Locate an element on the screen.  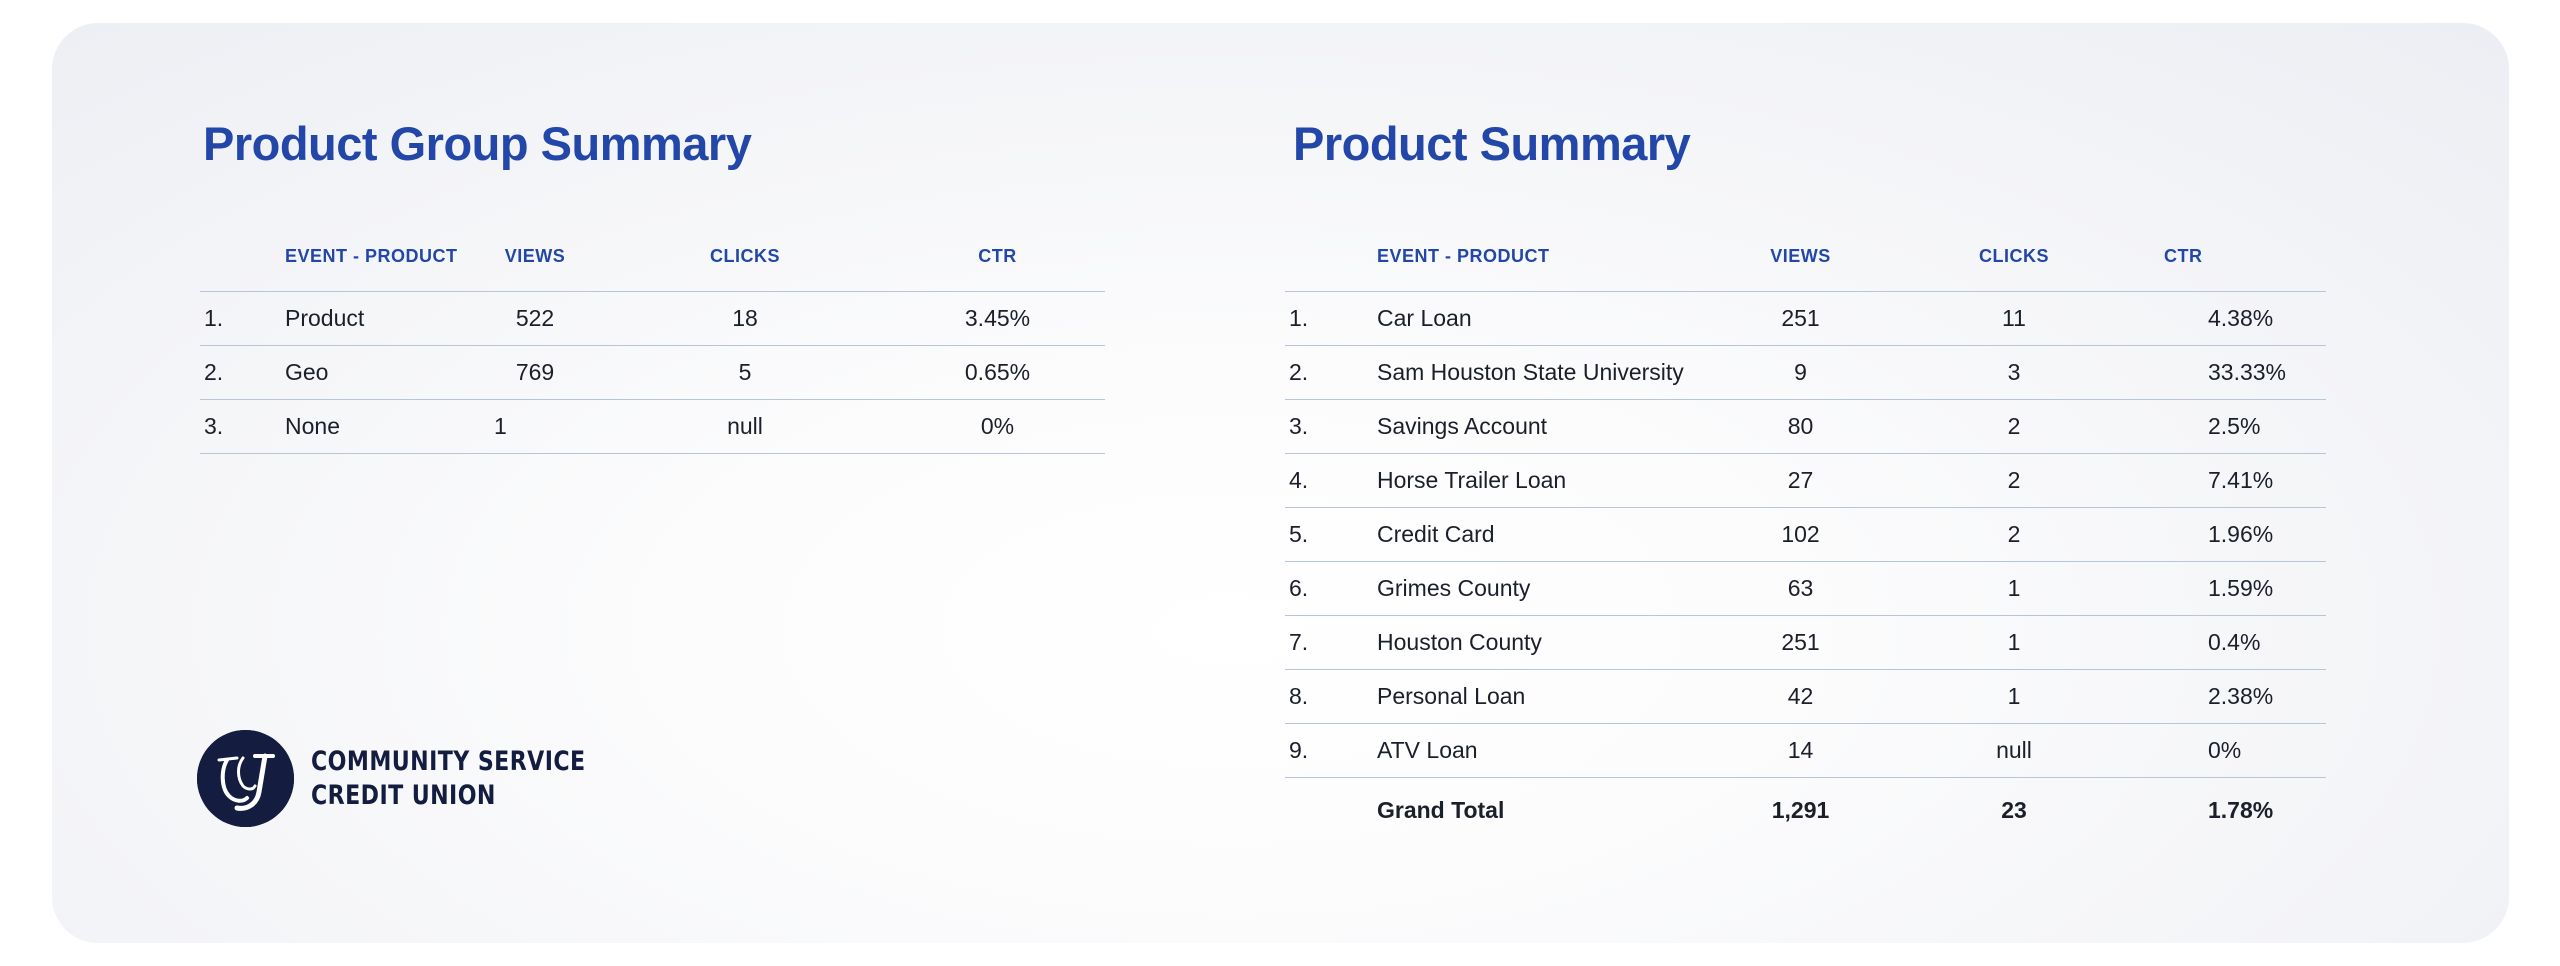
row-views: 14 is located at coordinates (1800, 750).